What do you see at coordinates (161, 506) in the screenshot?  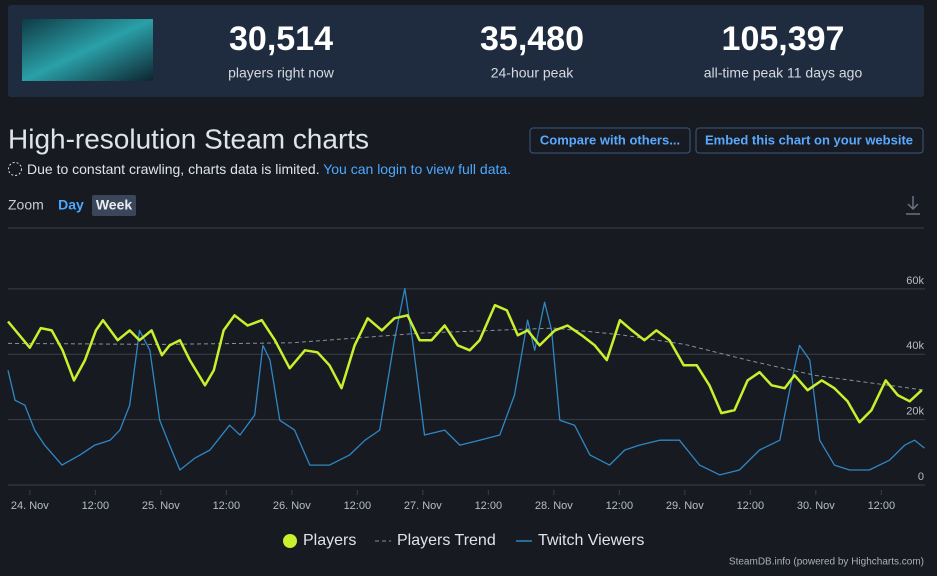 I see `x-tick-label: 25. Nov` at bounding box center [161, 506].